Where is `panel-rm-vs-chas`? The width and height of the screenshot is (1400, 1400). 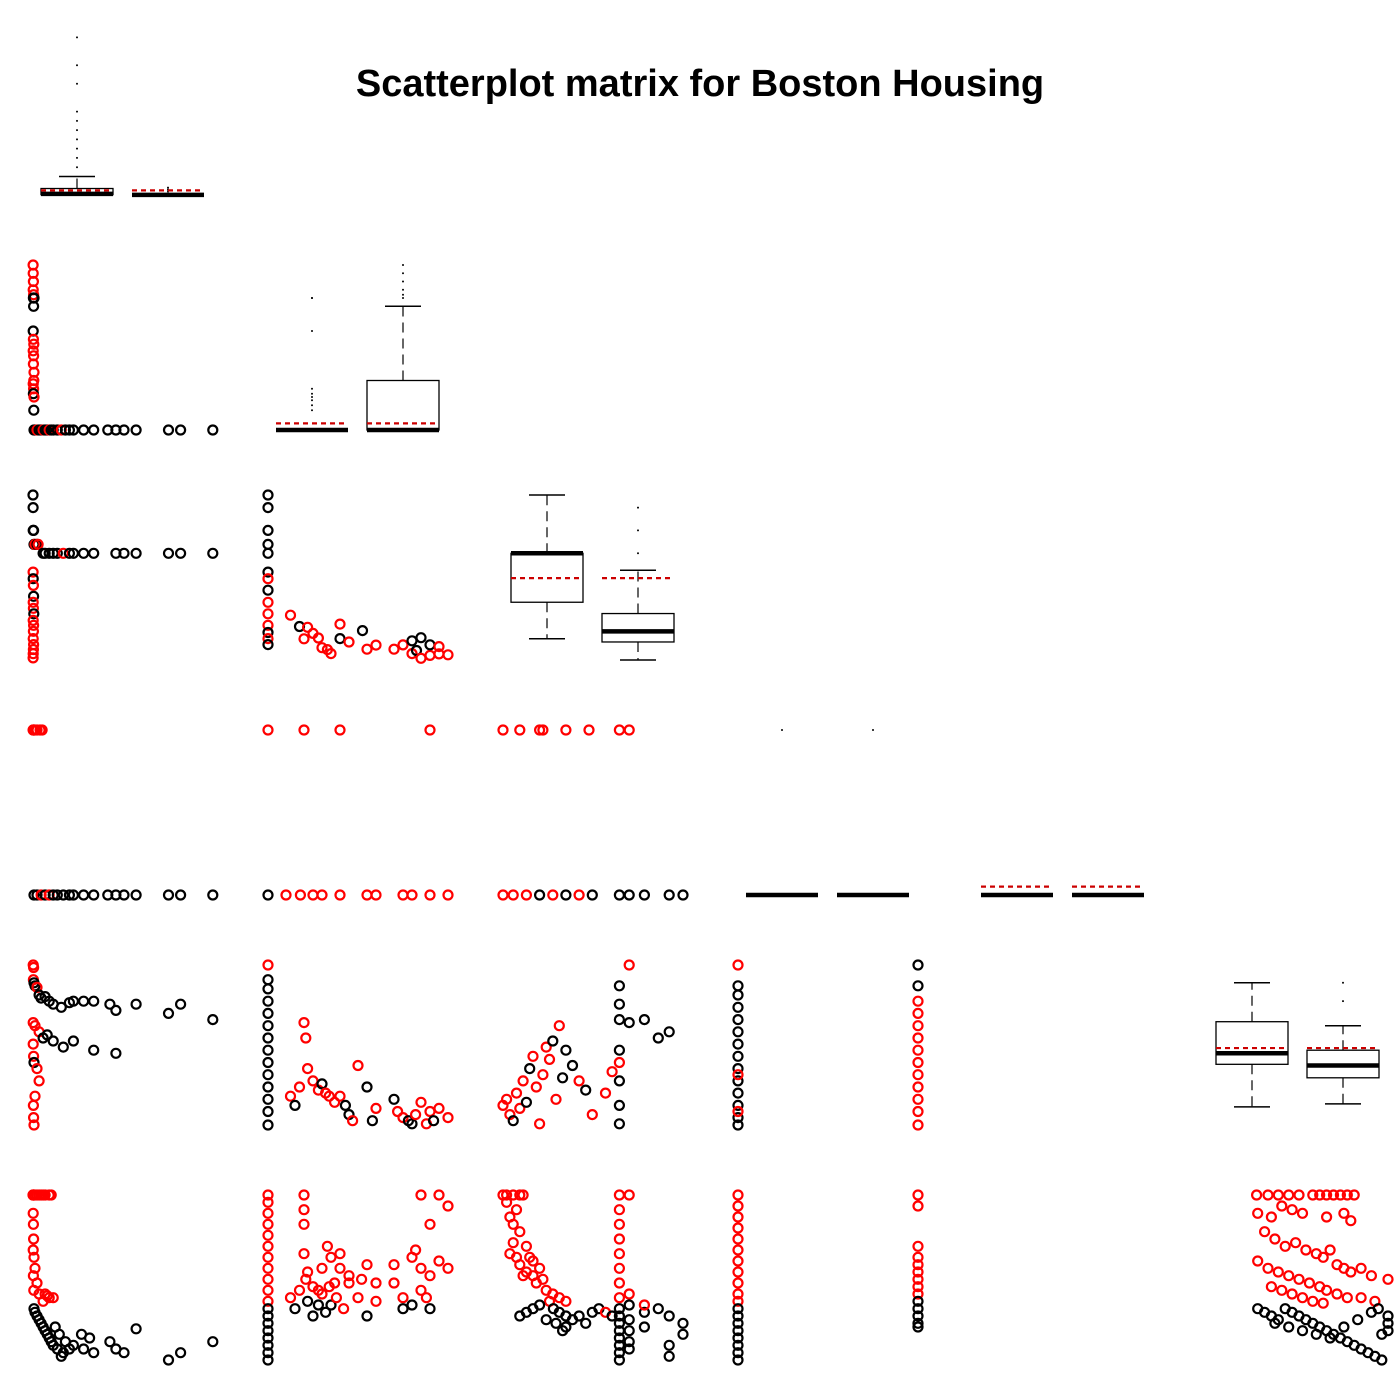
panel-rm-vs-chas is located at coordinates (828, 1045).